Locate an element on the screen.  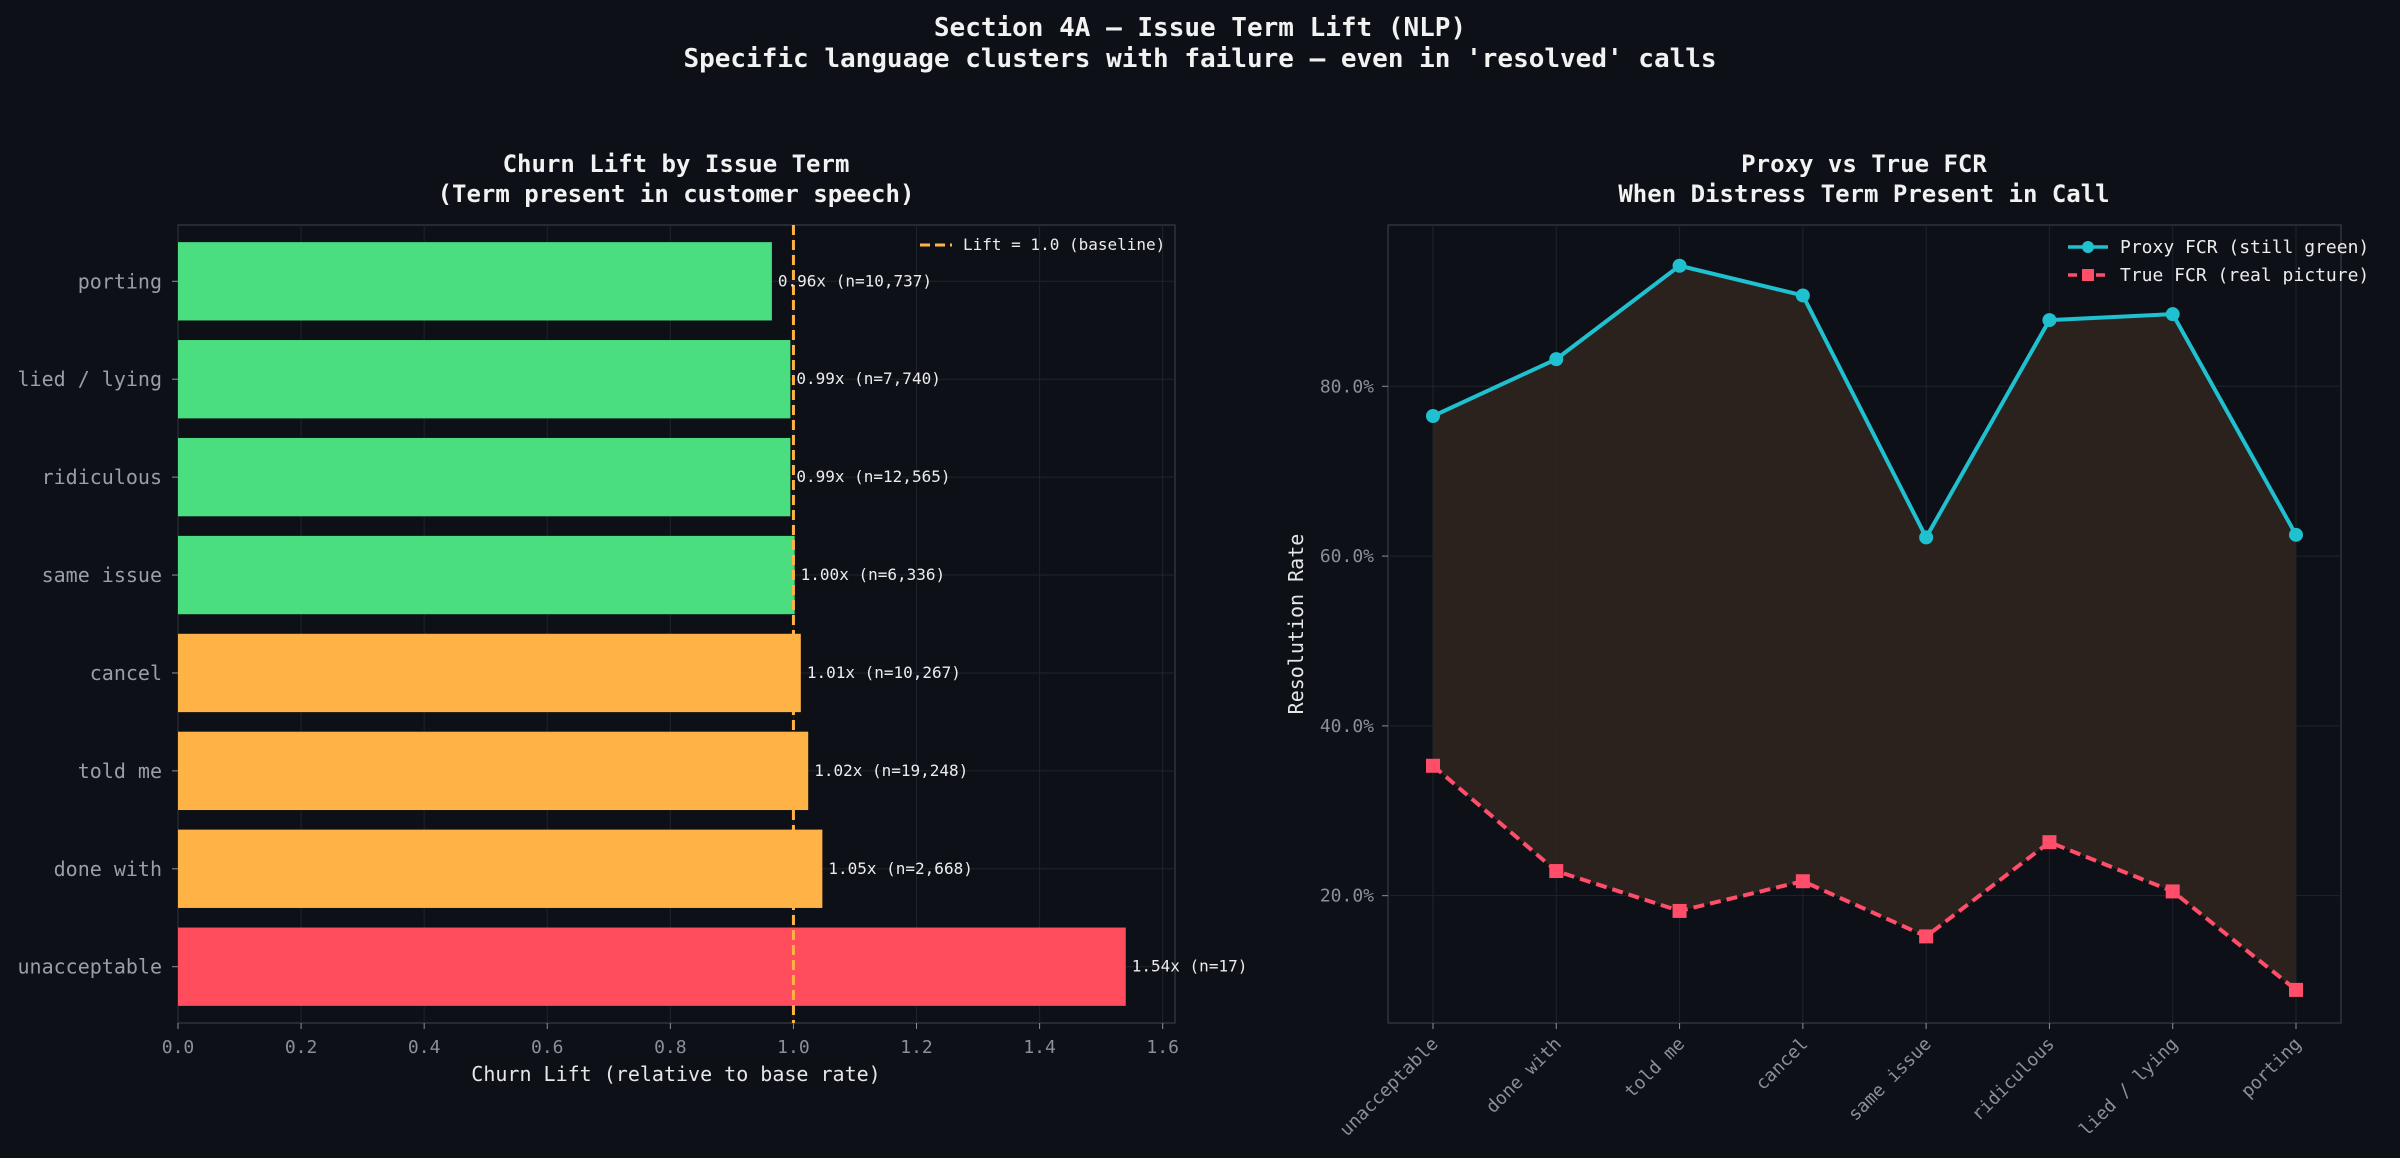
proxy-fcr-line is located at coordinates (1865, 401).